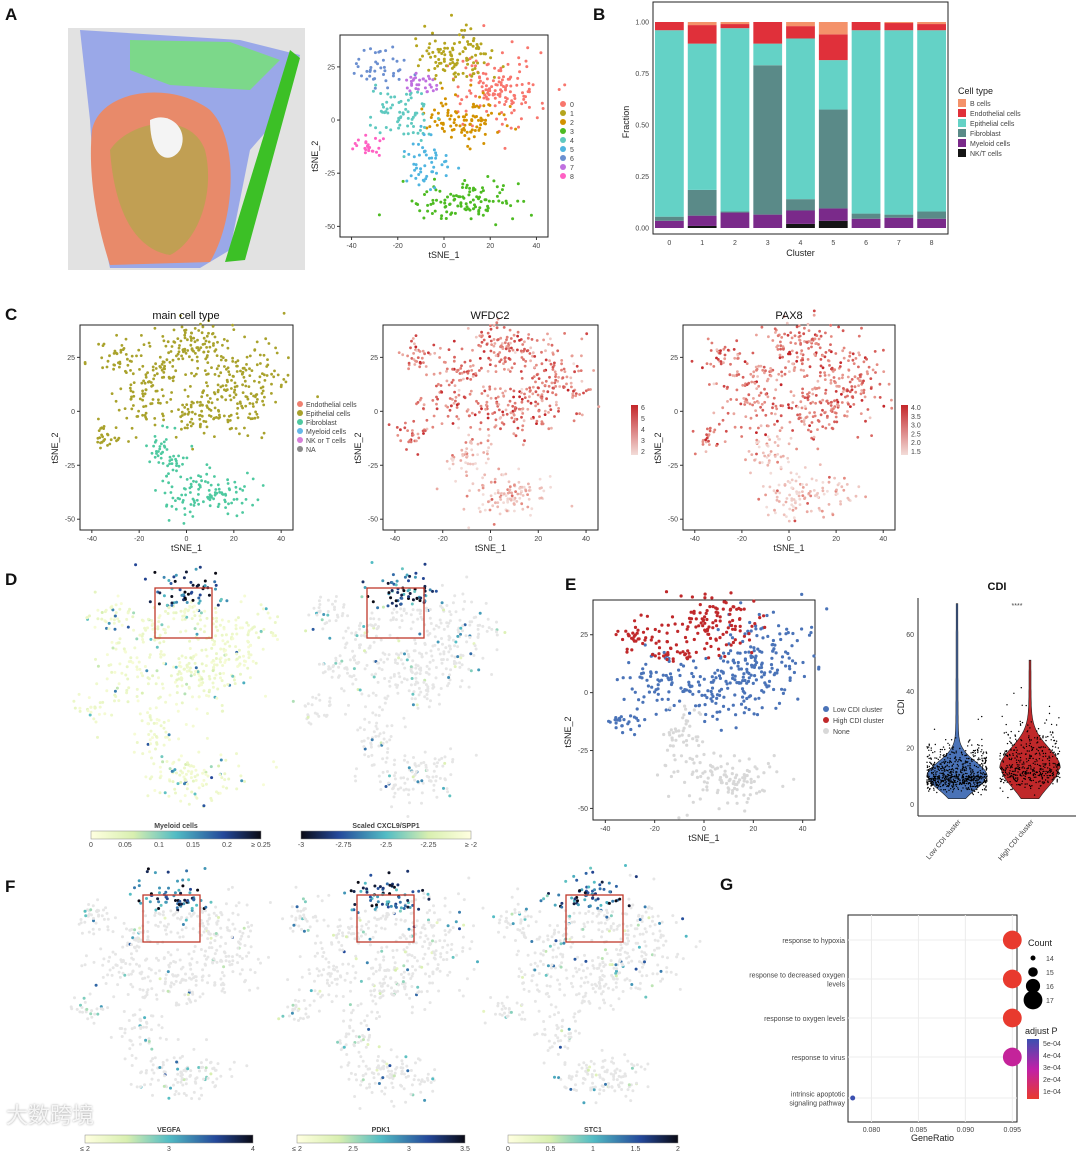 Image resolution: width=1080 pixels, height=1153 pixels. What do you see at coordinates (789, 539) in the screenshot?
I see `x-tick-label: 0` at bounding box center [789, 539].